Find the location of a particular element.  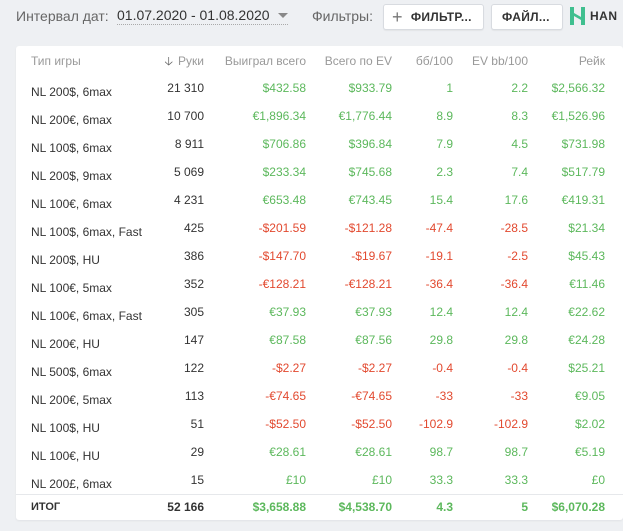

cell-hands: 5 069 is located at coordinates (188, 172).